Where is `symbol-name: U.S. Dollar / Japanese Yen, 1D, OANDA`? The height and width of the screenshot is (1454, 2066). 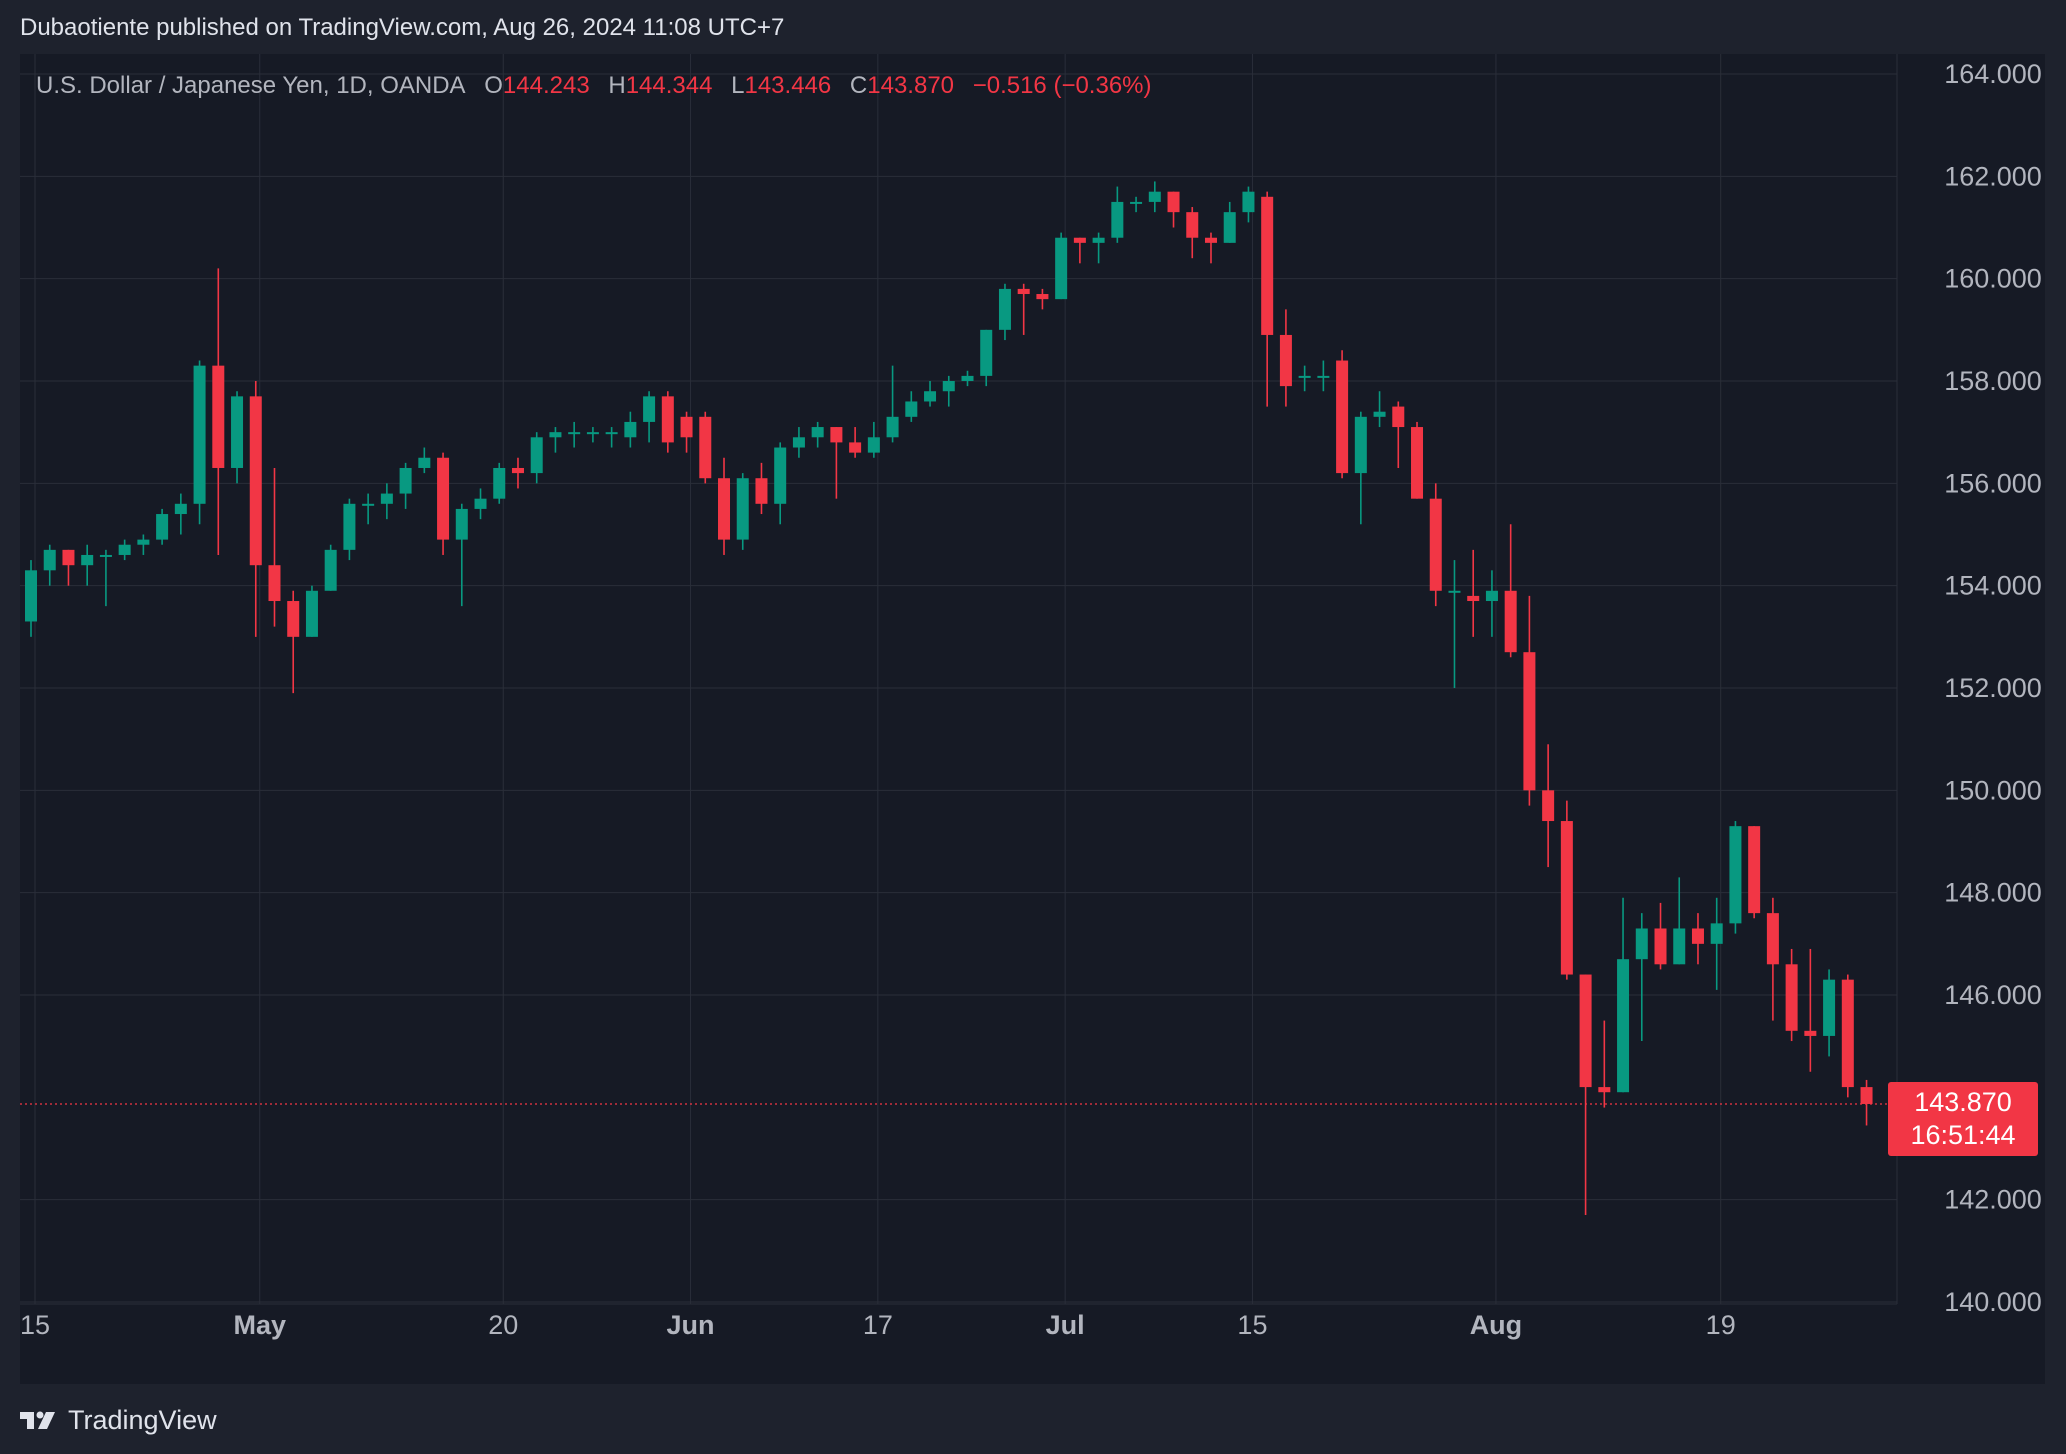
symbol-name: U.S. Dollar / Japanese Yen, 1D, OANDA is located at coordinates (251, 85).